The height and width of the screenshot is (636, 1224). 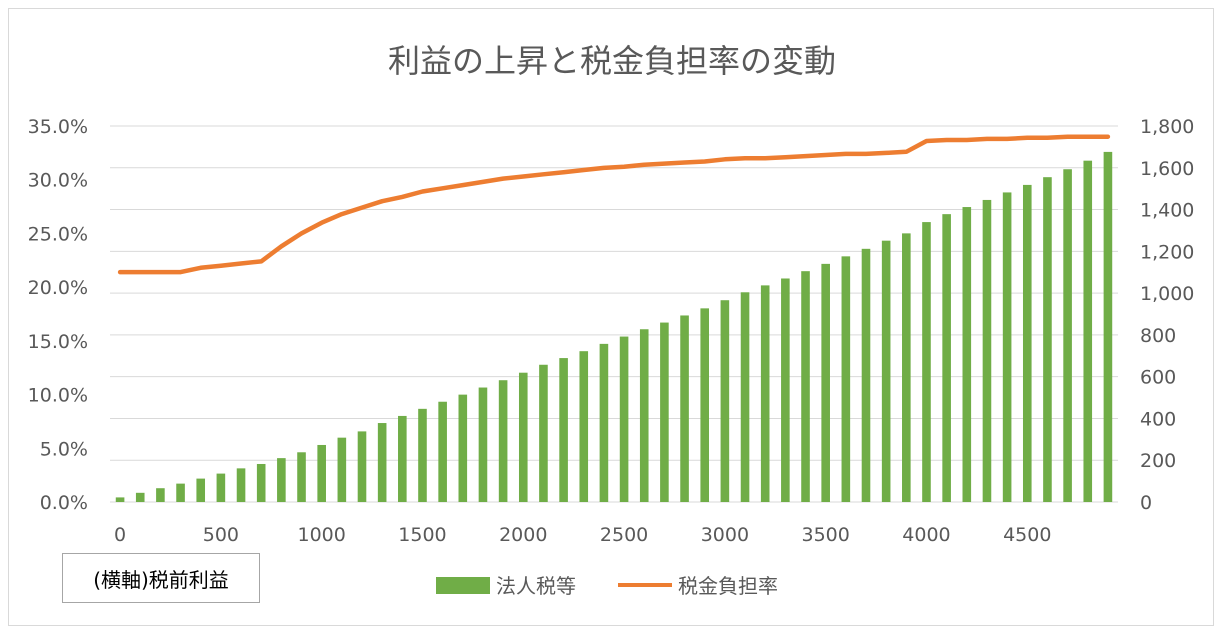 What do you see at coordinates (58, 342) in the screenshot?
I see `left-tick-label: 15.0%` at bounding box center [58, 342].